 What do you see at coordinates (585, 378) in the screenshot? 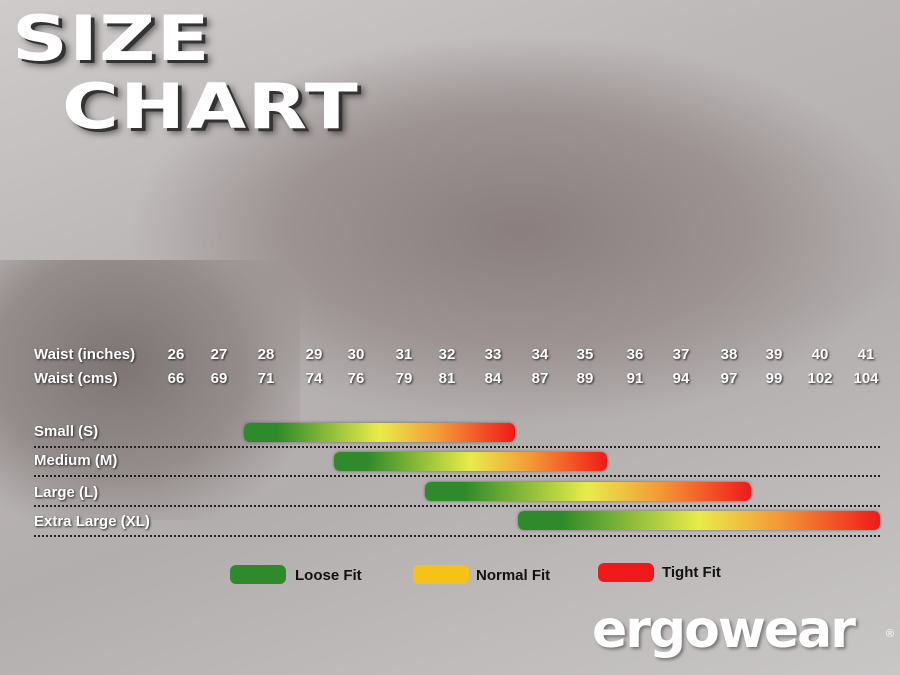
I see `waist-cms-tick: 89` at bounding box center [585, 378].